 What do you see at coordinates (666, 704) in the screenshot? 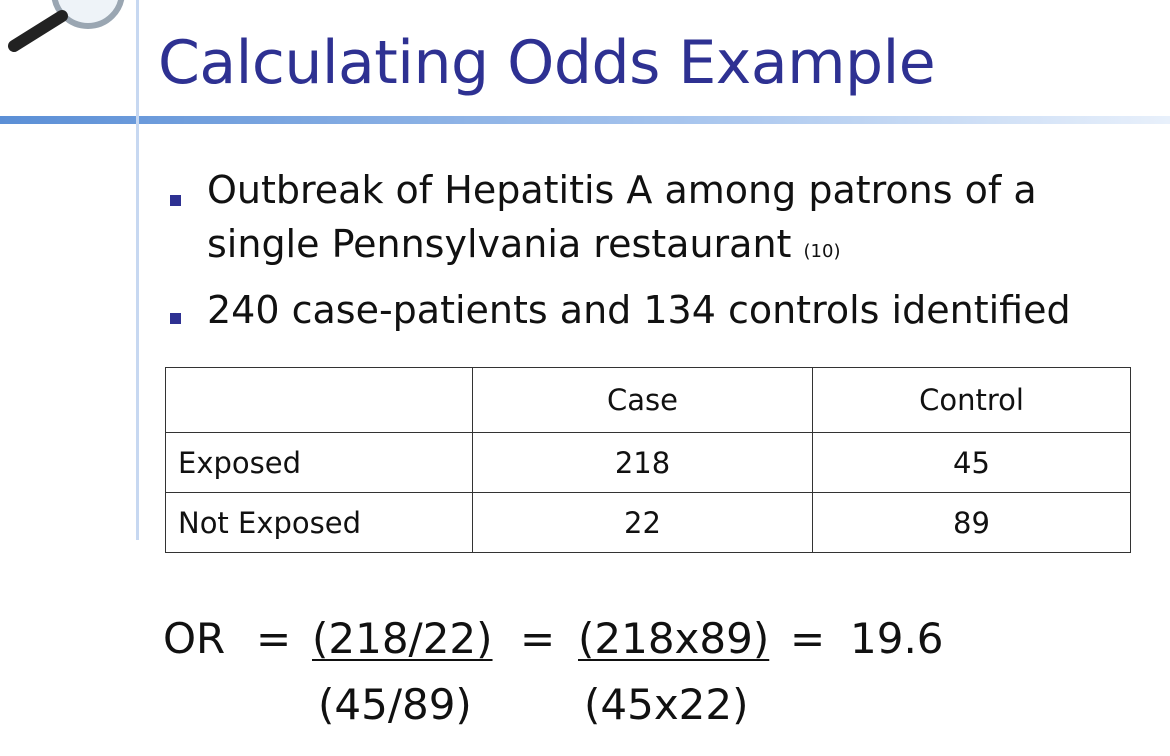
I see `fraction-denominator: (45x22)` at bounding box center [666, 704].